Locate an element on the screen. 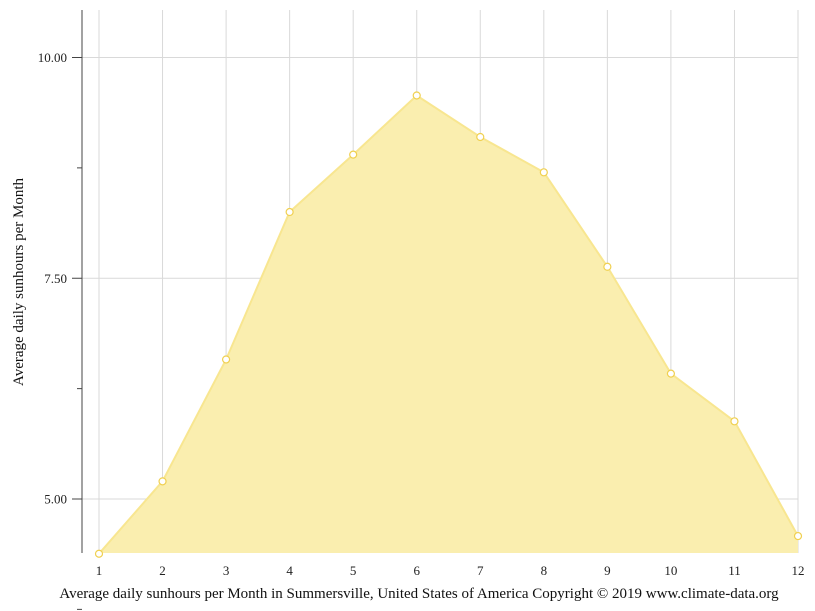 This screenshot has height=611, width=815. x-tick-label-9: 9 is located at coordinates (607, 570).